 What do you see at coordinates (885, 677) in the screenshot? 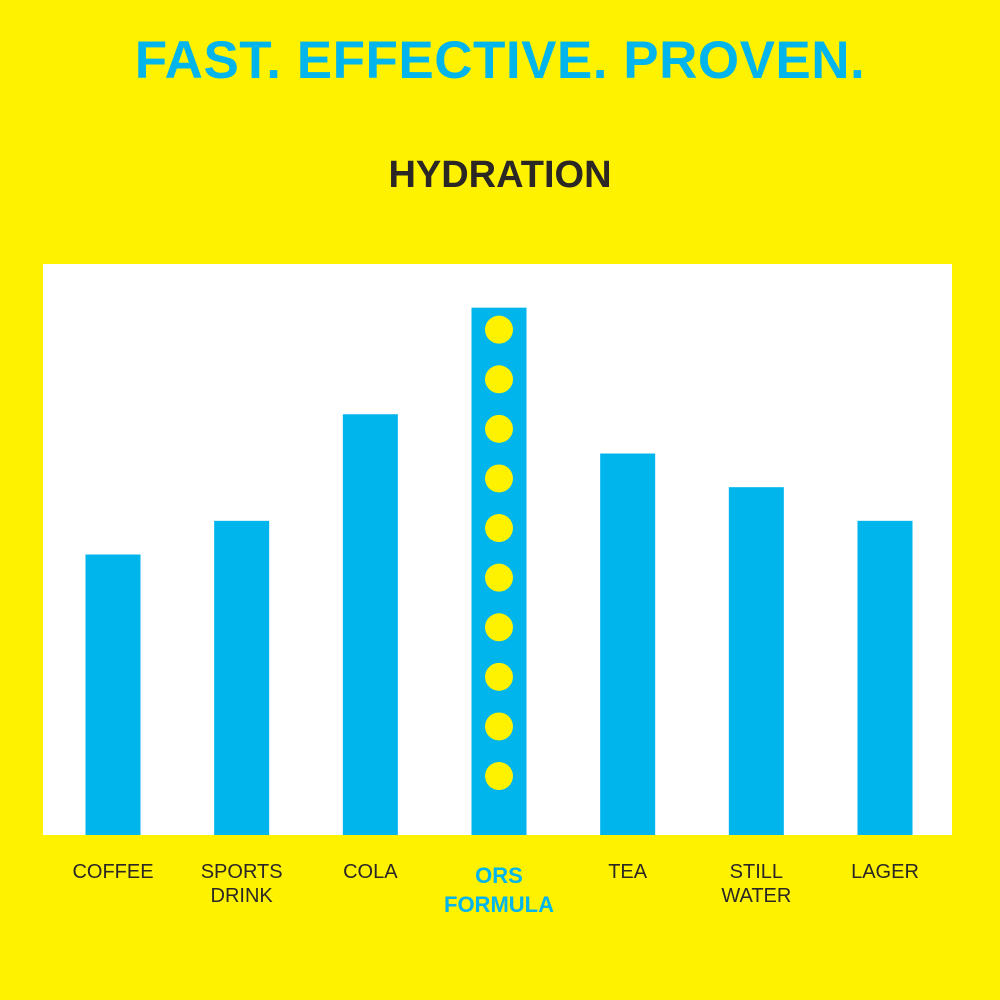
I see `bar-lager` at bounding box center [885, 677].